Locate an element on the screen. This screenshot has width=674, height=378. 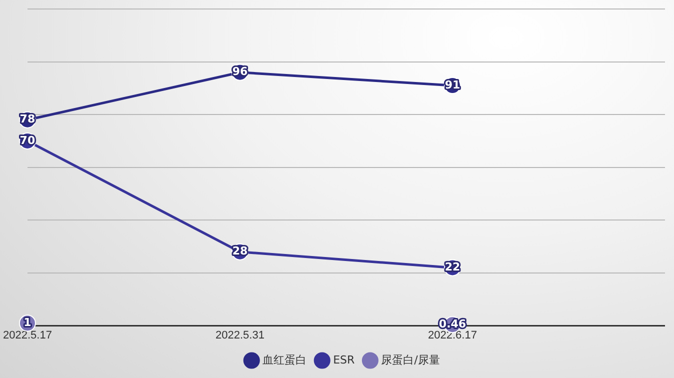
x-tick-label: 2022.6.17 is located at coordinates (452, 335).